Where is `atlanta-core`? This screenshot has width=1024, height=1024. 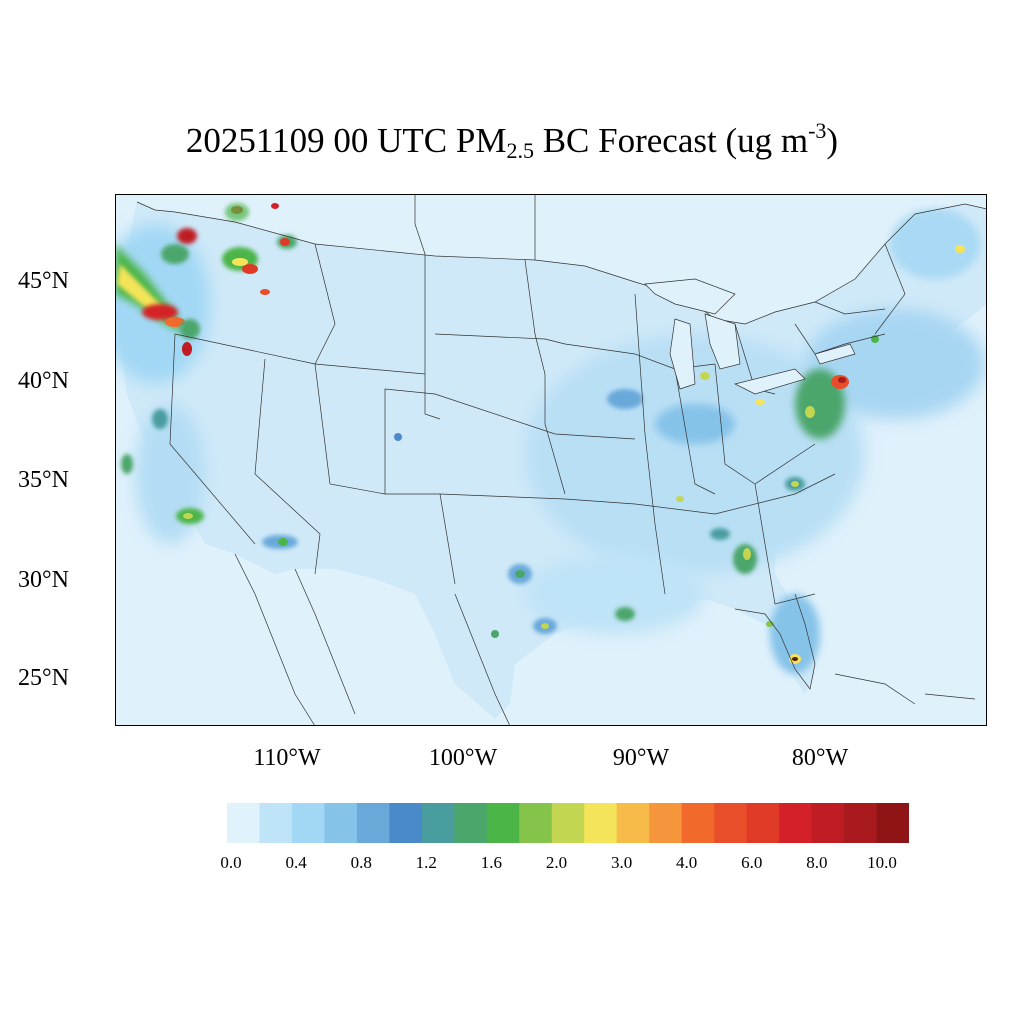
atlanta-core is located at coordinates (747, 554).